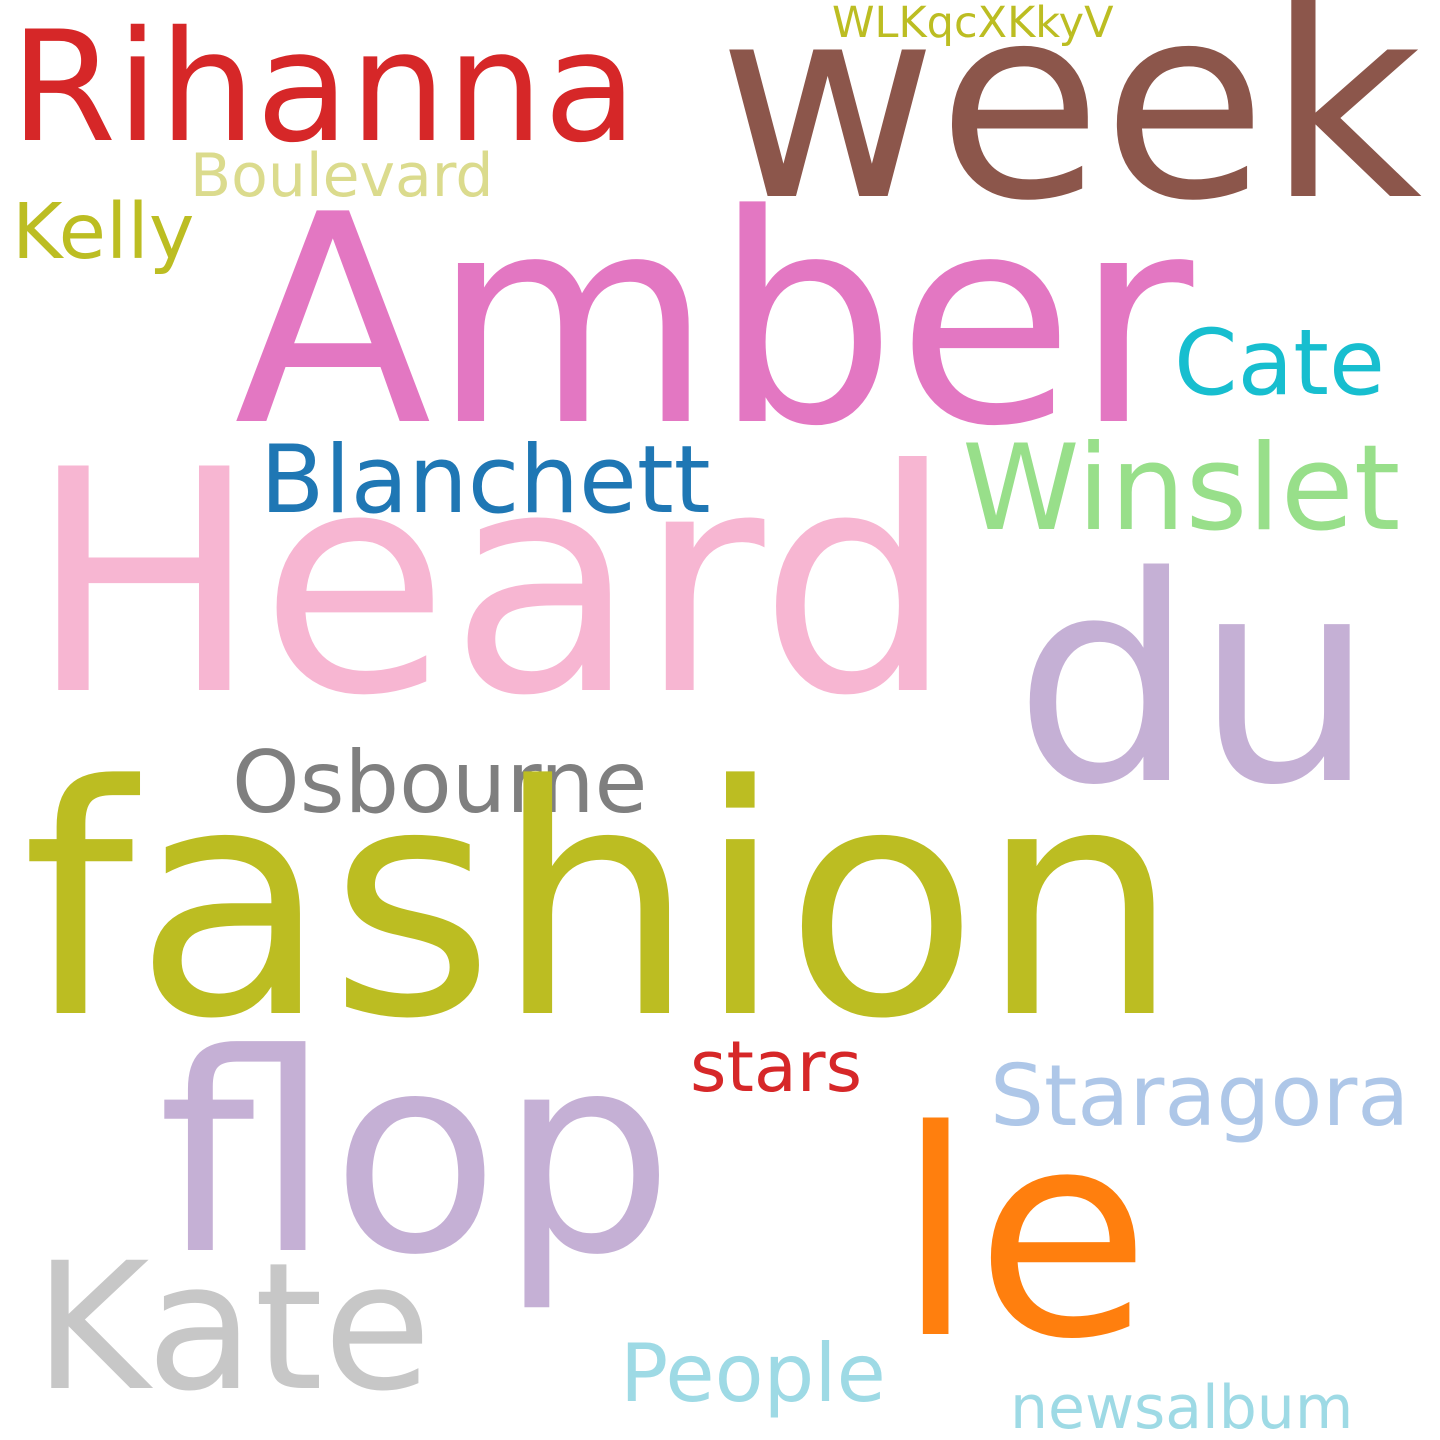  Describe the element at coordinates (324, 88) in the screenshot. I see `word-rihanna: Rihanna` at that location.